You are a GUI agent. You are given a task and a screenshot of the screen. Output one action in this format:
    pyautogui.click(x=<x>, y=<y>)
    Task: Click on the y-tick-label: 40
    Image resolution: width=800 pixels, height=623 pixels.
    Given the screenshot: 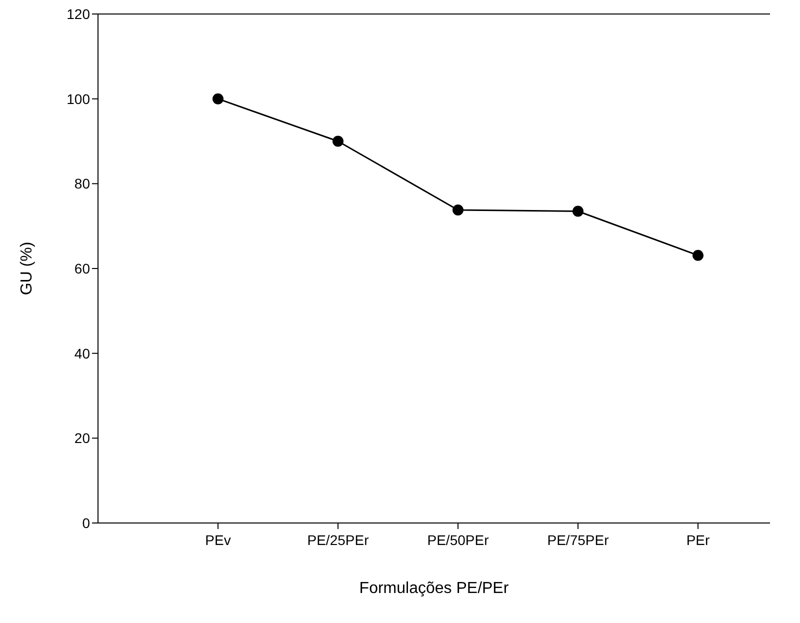 What is the action you would take?
    pyautogui.click(x=82, y=353)
    